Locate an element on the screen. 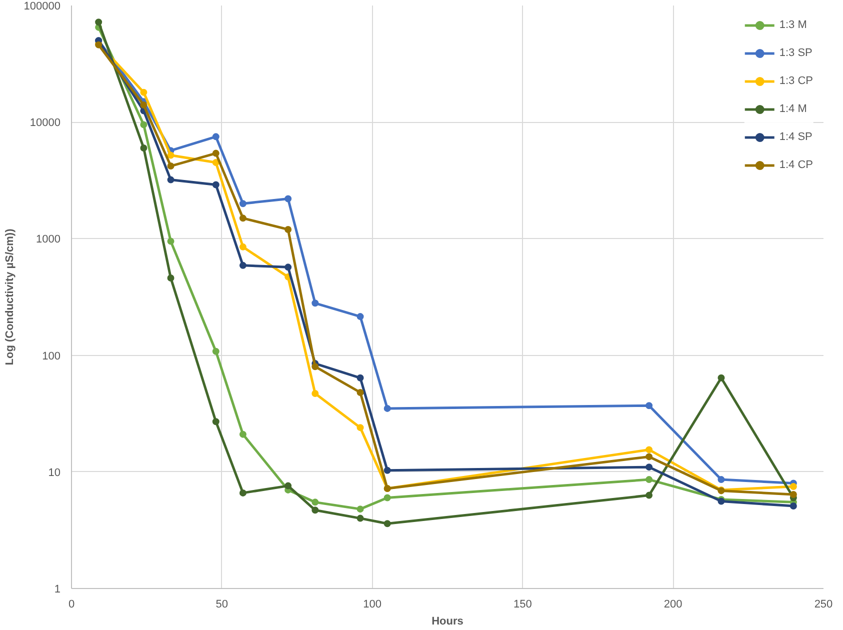 Image resolution: width=843 pixels, height=630 pixels. legend-label: 1:4 M is located at coordinates (793, 109).